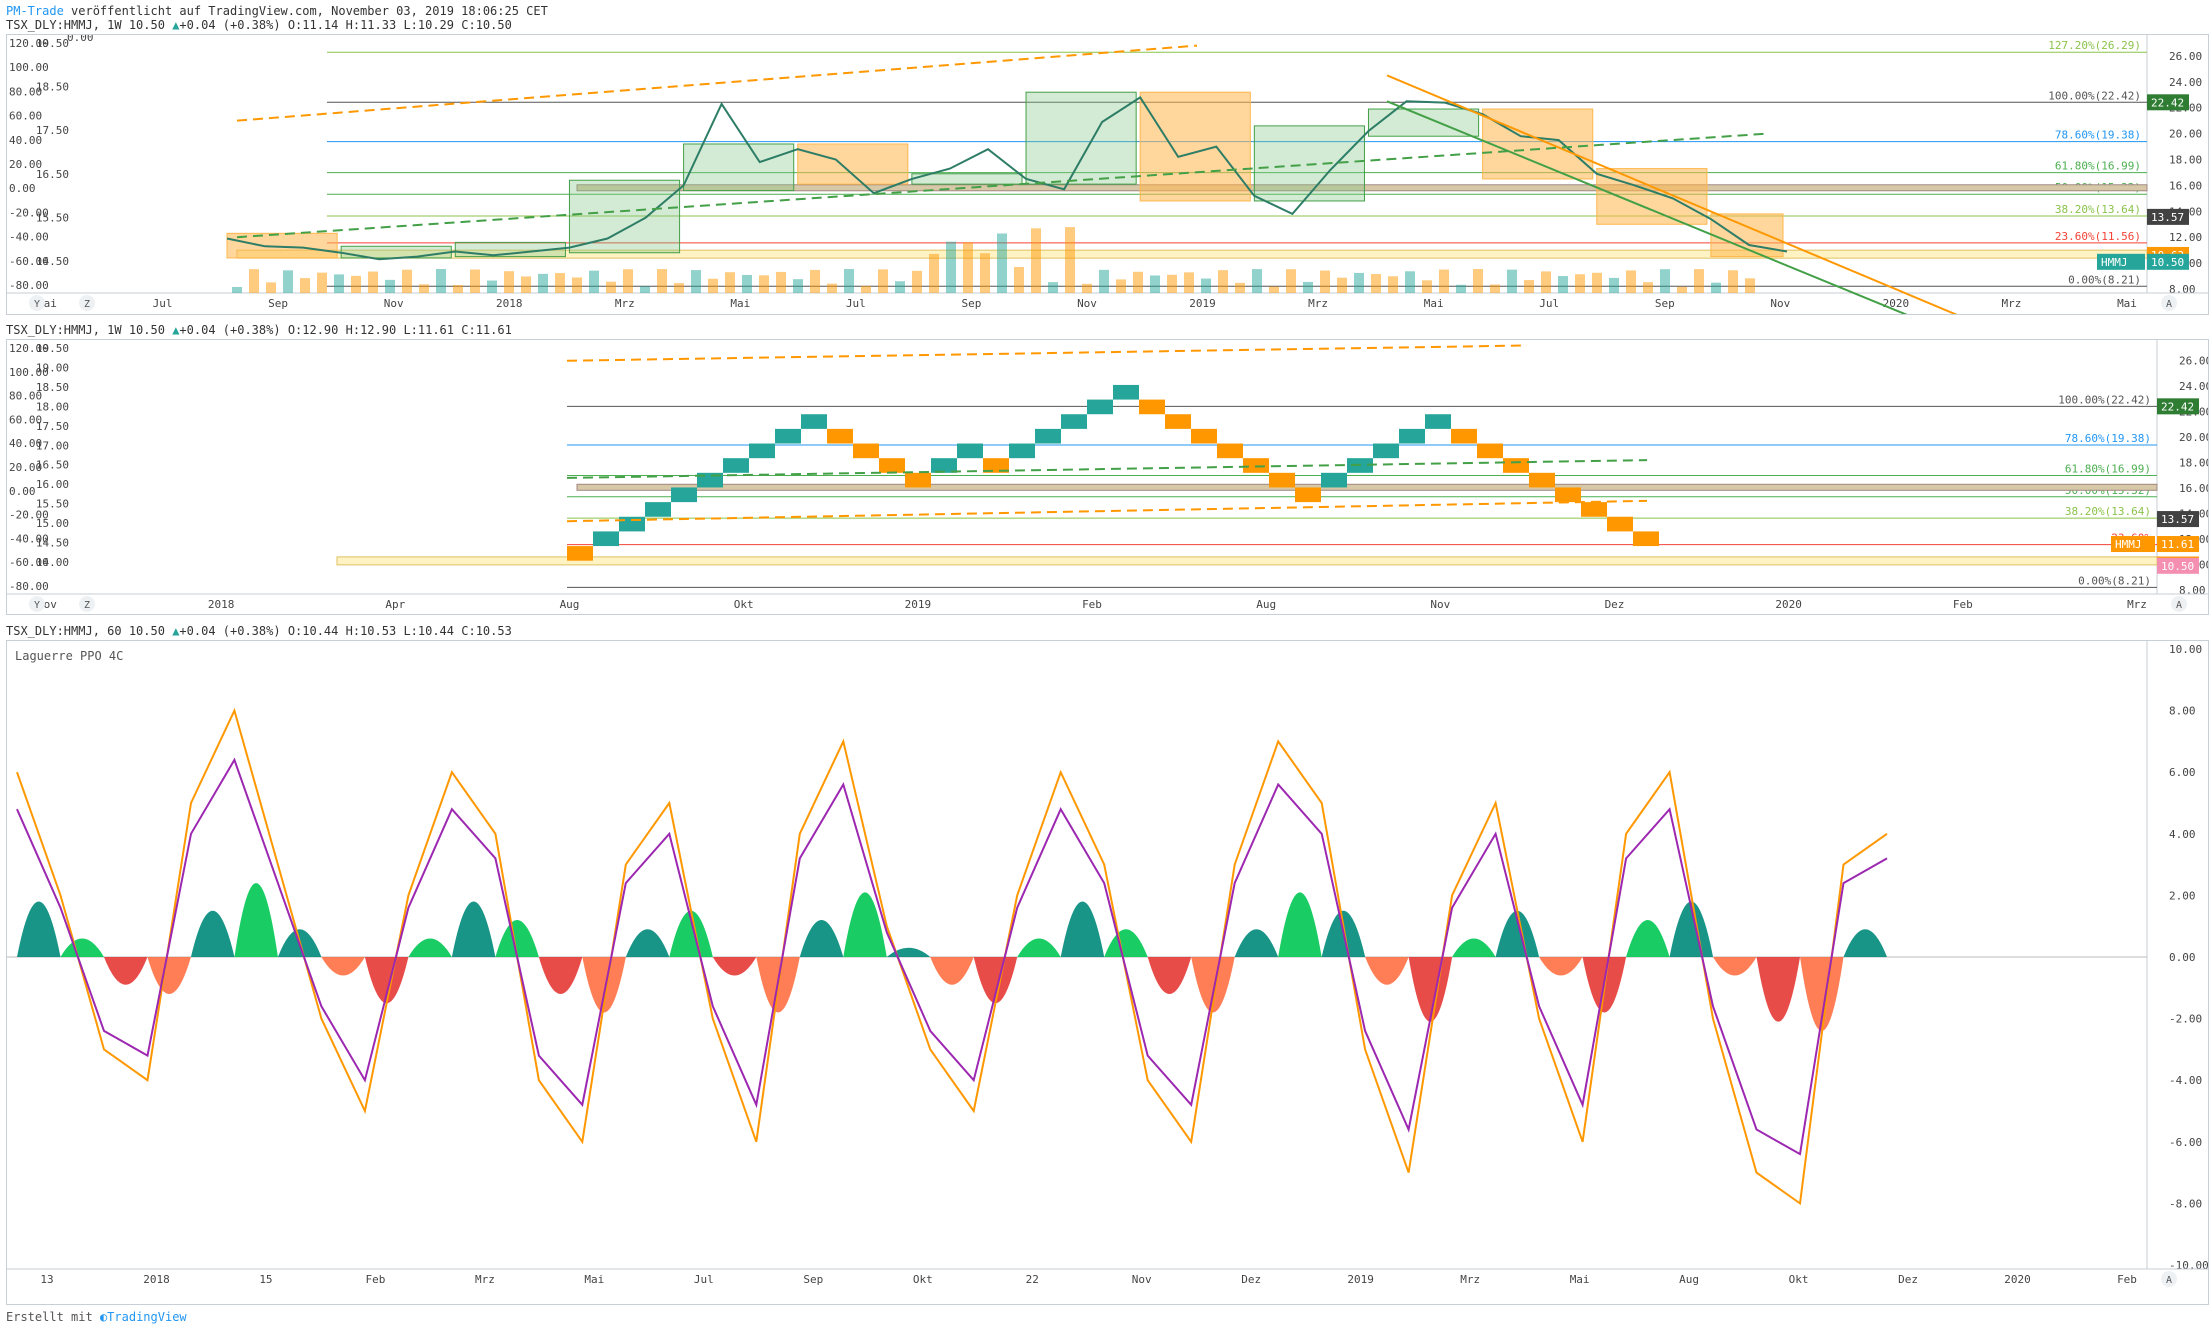 The width and height of the screenshot is (2209, 1333). What do you see at coordinates (87, 304) in the screenshot?
I see `scale-button-label: Z` at bounding box center [87, 304].